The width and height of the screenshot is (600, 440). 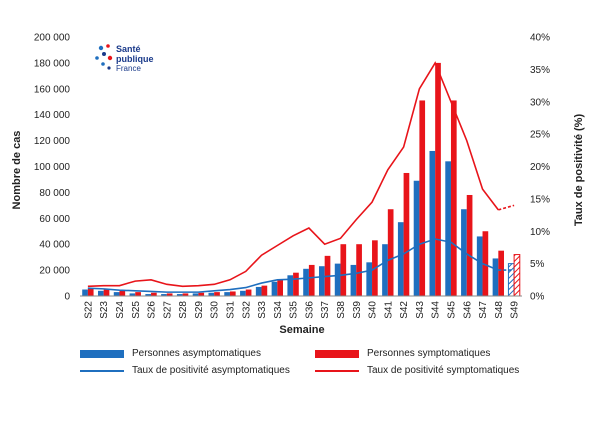 What do you see at coordinates (230, 310) in the screenshot?
I see `x-tick-label: S31` at bounding box center [230, 310].